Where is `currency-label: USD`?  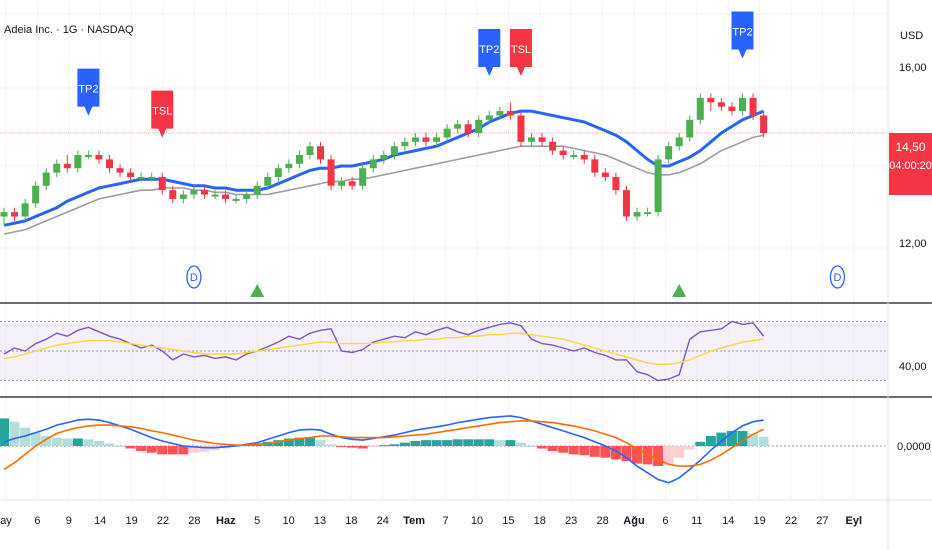
currency-label: USD is located at coordinates (912, 36).